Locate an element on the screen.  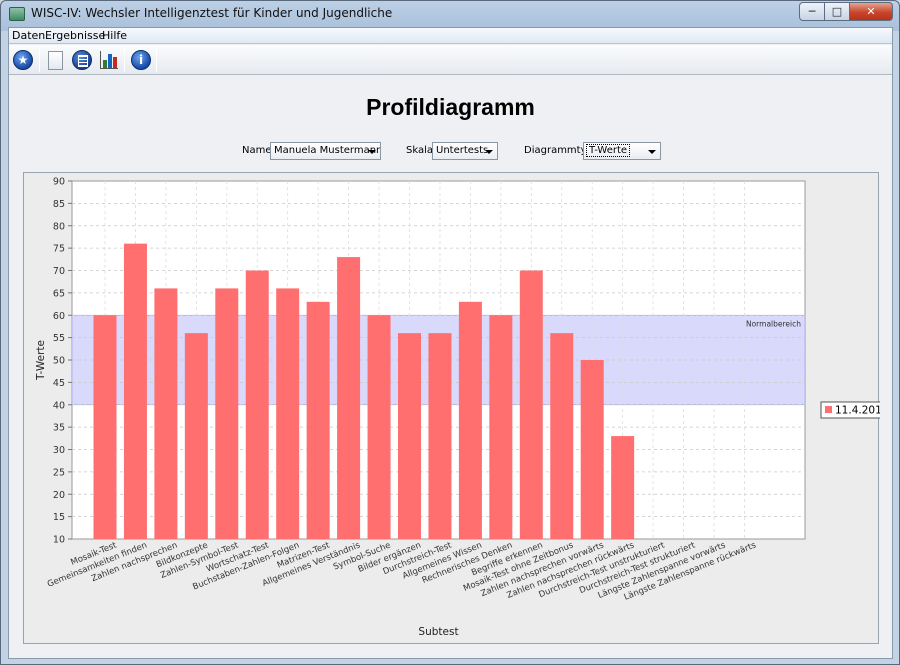
chart-type-select-value: T-Werte is located at coordinates (608, 150).